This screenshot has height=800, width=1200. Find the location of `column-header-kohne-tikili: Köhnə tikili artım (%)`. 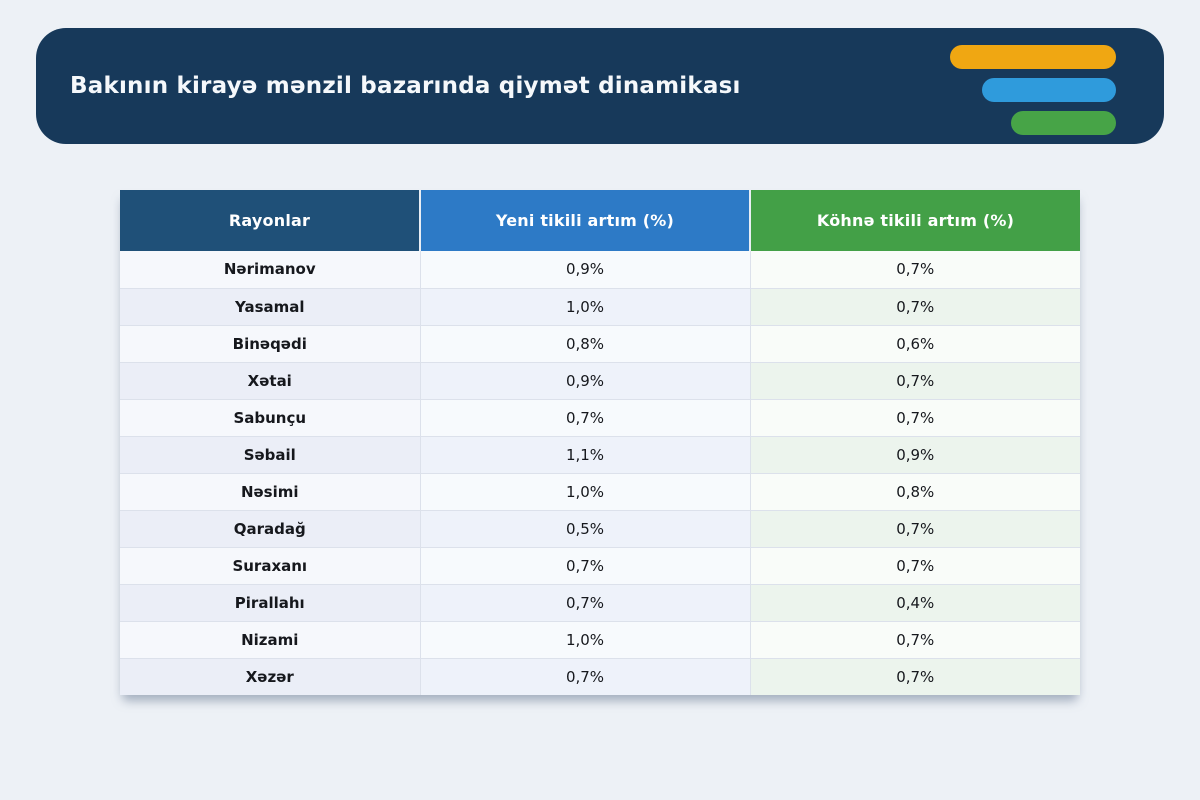

column-header-kohne-tikili: Köhnə tikili artım (%) is located at coordinates (914, 220).